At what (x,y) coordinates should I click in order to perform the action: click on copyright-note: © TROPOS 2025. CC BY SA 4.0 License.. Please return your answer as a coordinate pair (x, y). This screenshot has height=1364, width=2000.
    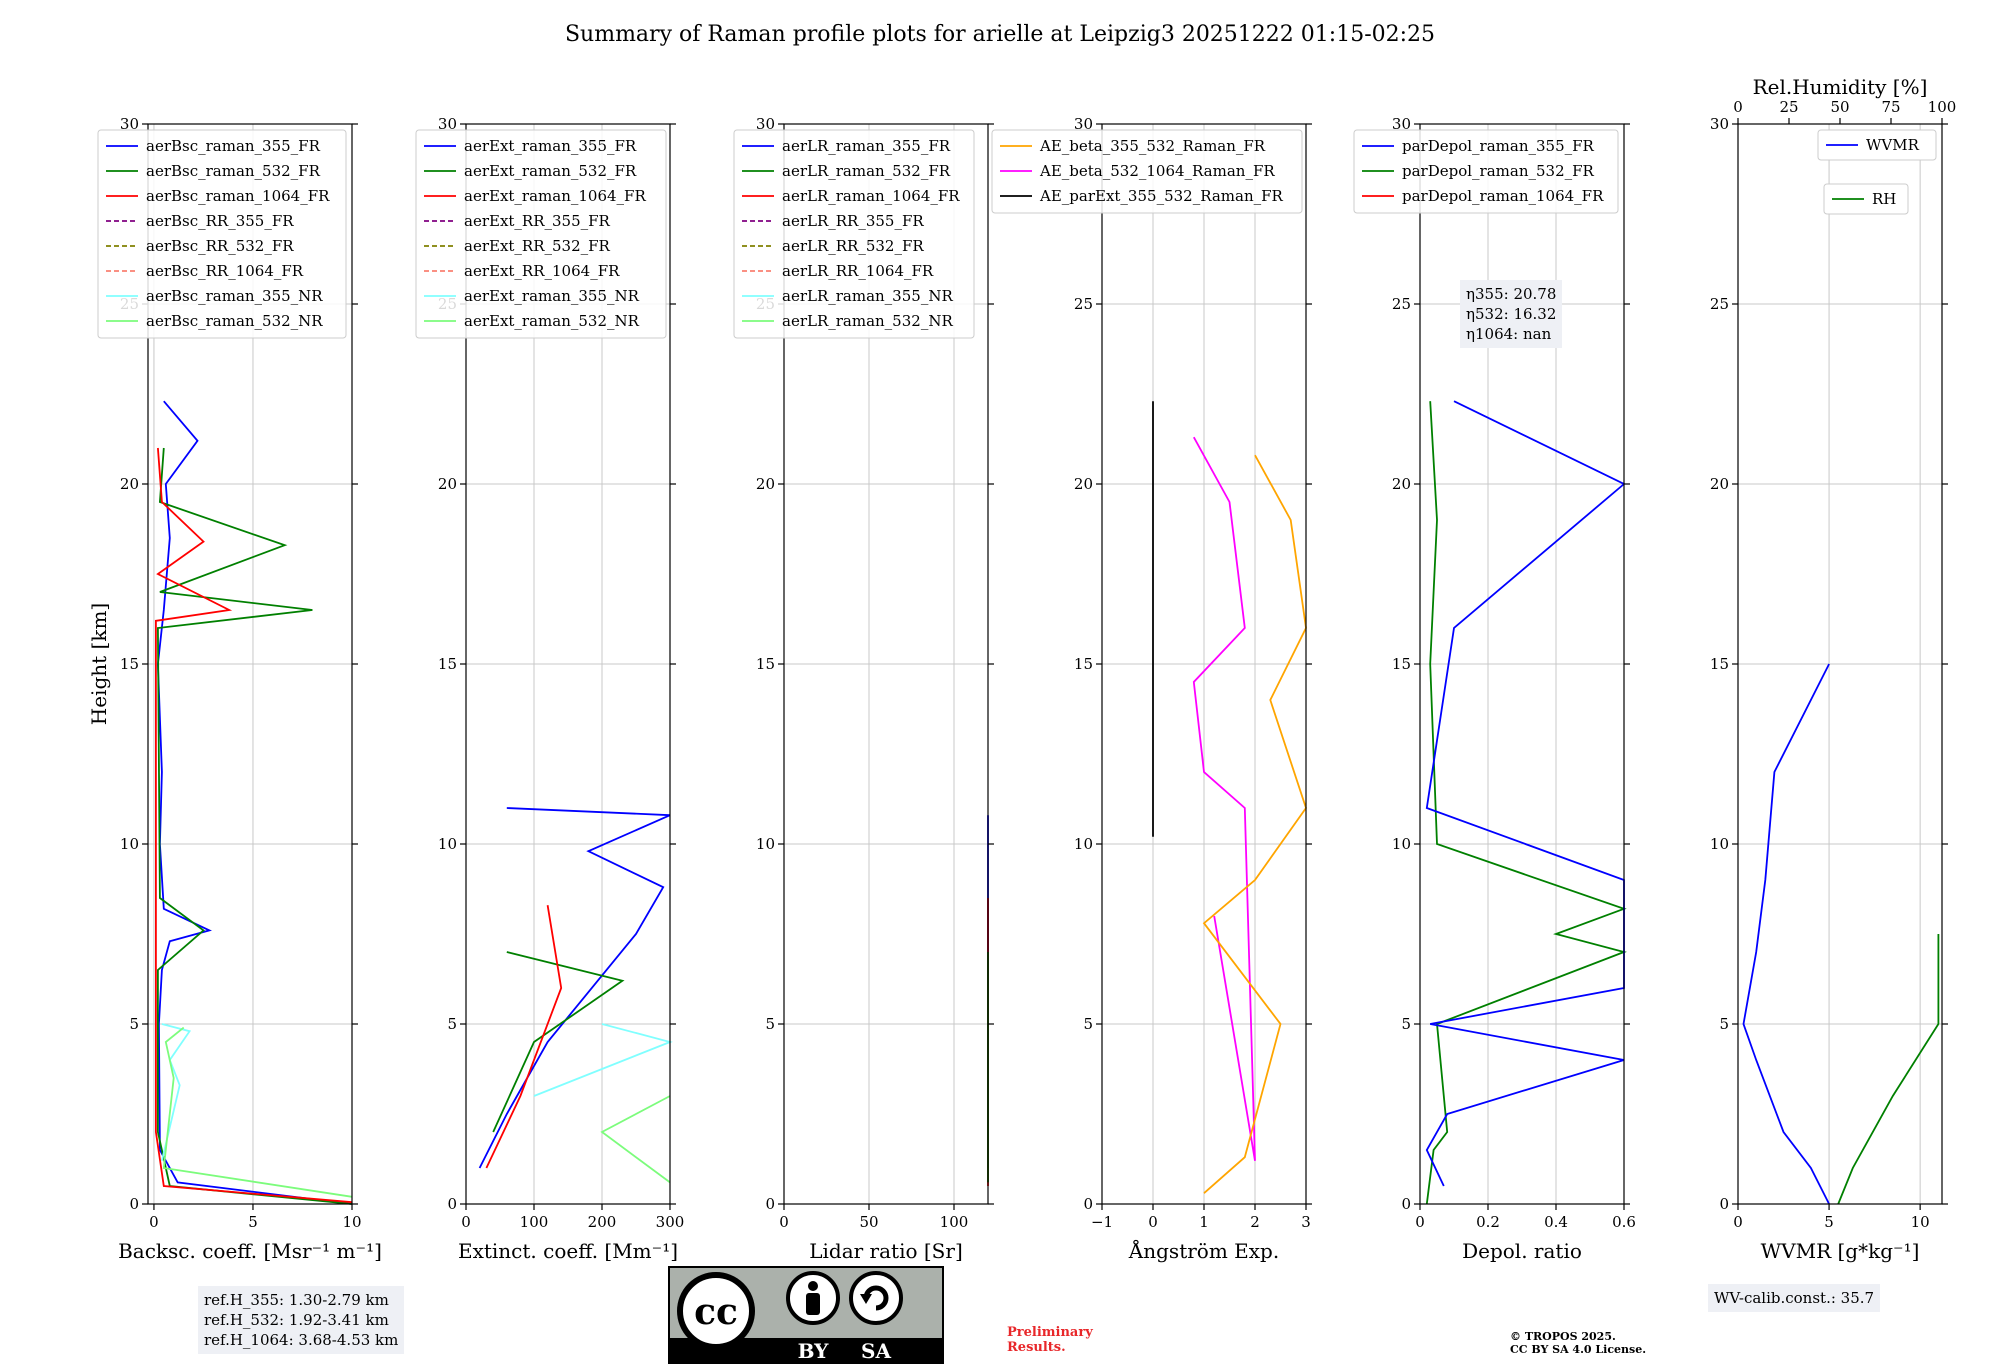
    Looking at the image, I should click on (1578, 1343).